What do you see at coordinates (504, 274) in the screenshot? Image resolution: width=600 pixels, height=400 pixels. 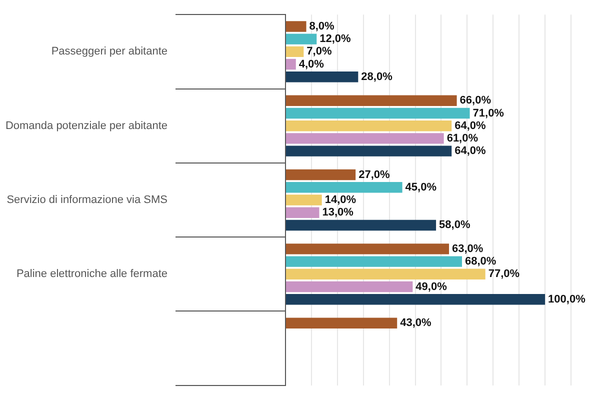 I see `data-label: 77,0%` at bounding box center [504, 274].